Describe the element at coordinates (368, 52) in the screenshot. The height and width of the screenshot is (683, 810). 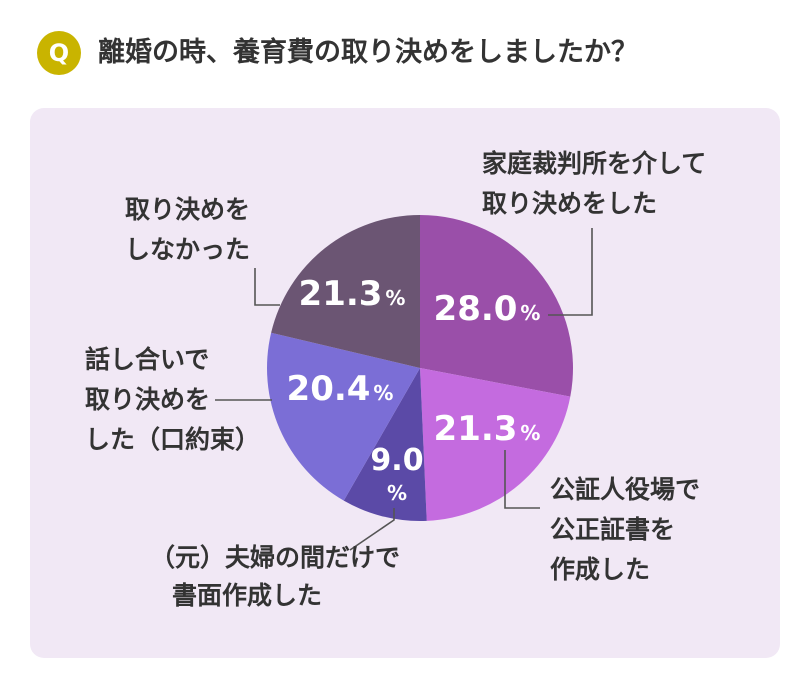
I see `question-title: 離婚の時、養育費の取り決めをしましたか？` at that location.